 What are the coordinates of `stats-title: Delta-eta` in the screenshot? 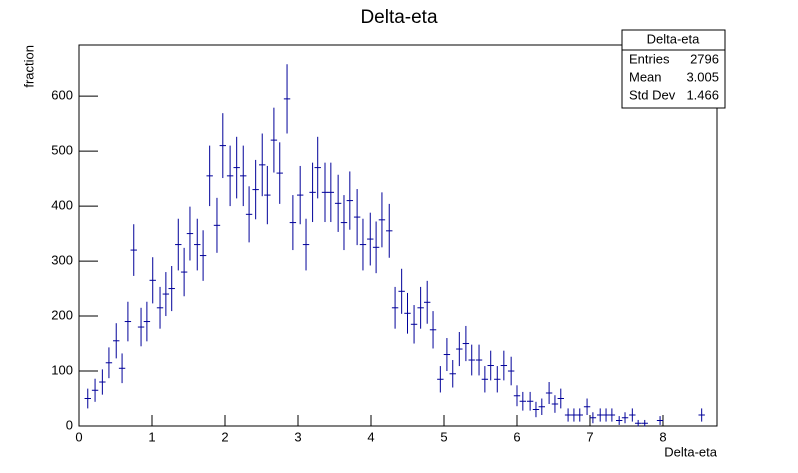 It's located at (674, 38).